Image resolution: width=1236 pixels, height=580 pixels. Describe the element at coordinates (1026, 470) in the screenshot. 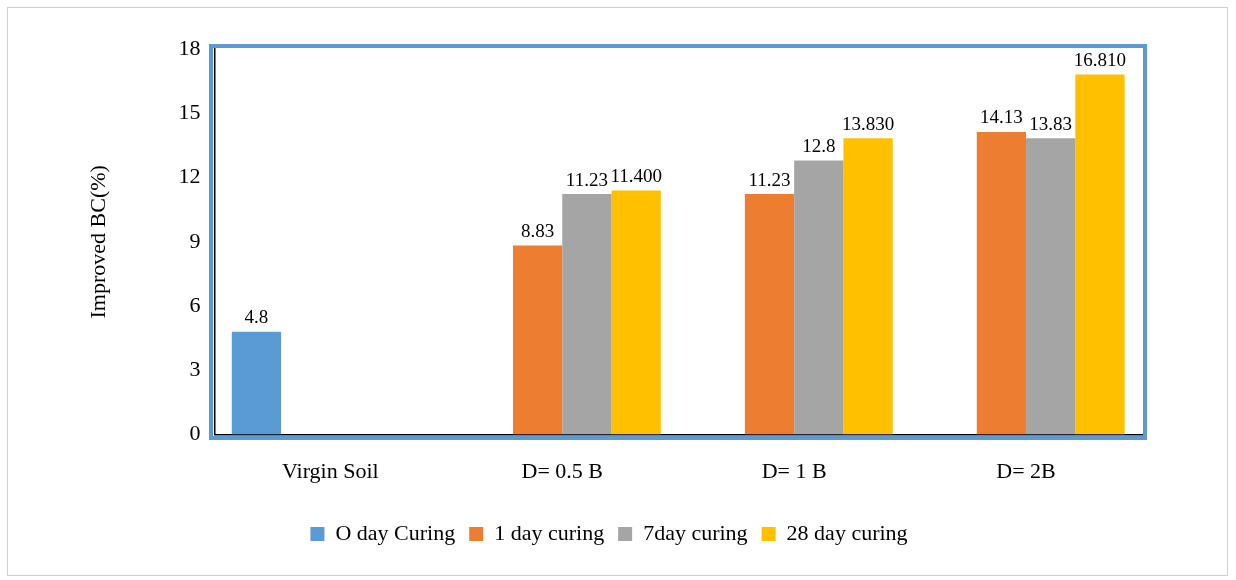

I see `x-tick-label: D= 2B` at that location.